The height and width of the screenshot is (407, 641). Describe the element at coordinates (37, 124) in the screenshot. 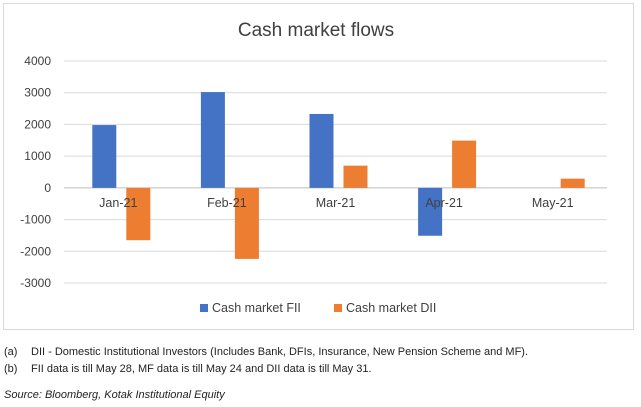

I see `y-tick-label: 2000` at that location.